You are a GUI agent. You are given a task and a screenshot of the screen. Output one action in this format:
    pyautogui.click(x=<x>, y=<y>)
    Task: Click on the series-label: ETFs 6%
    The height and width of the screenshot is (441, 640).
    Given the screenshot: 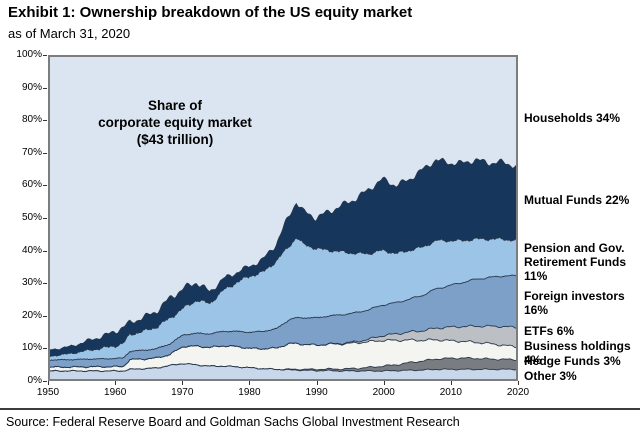 What is the action you would take?
    pyautogui.click(x=549, y=331)
    